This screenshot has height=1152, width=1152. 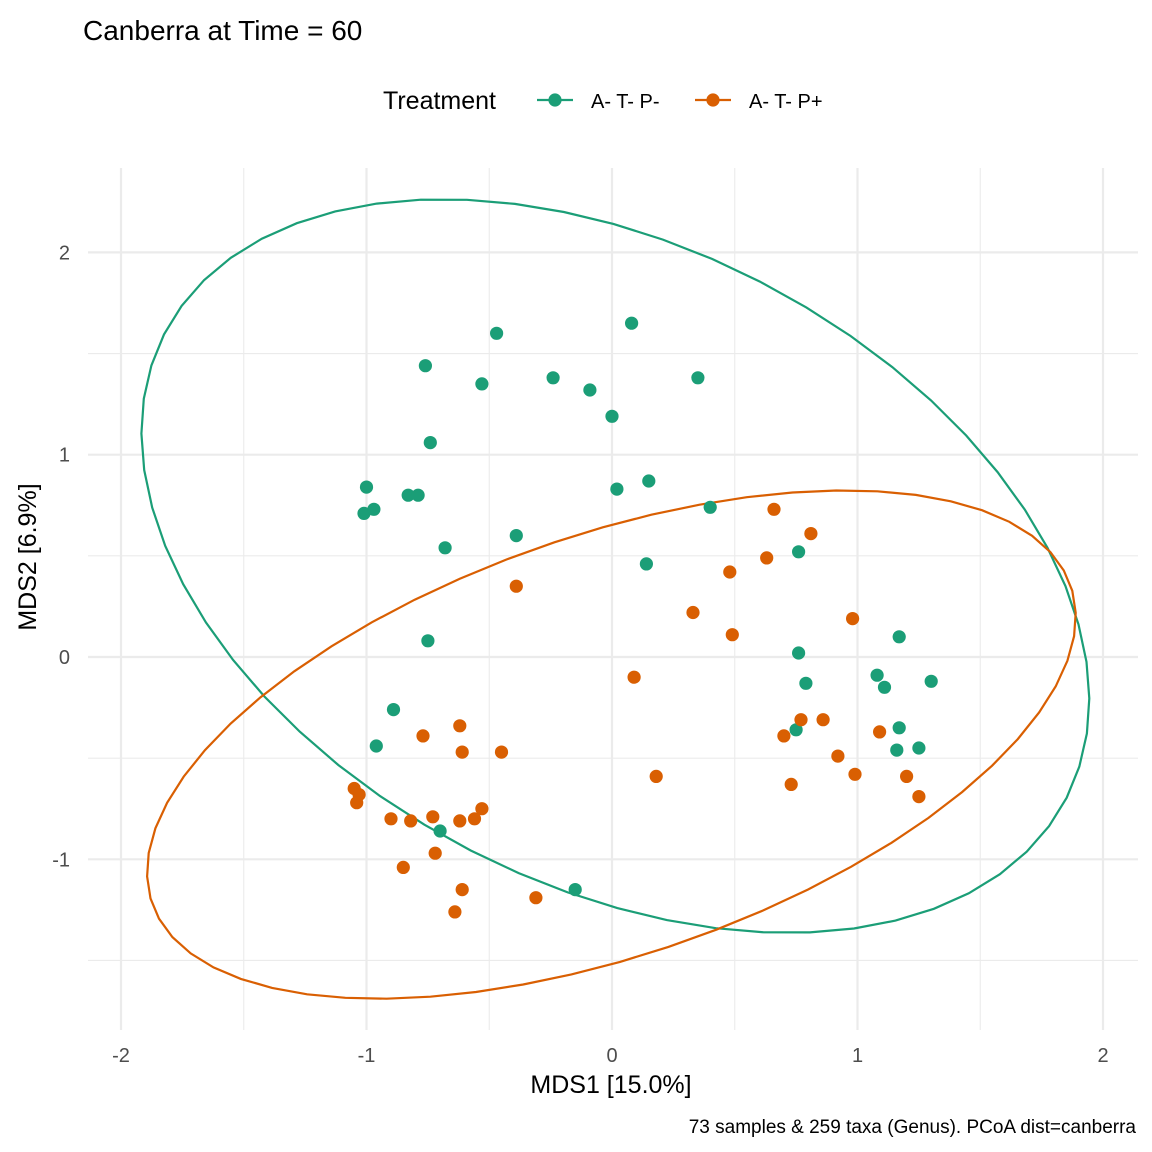 I want to click on chart-title: Canberra at Time = 60, so click(x=222, y=30).